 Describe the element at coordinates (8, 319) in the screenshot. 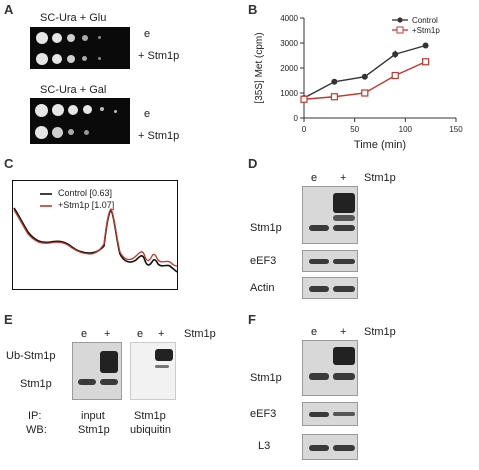

I see `panel-label-e: E` at that location.